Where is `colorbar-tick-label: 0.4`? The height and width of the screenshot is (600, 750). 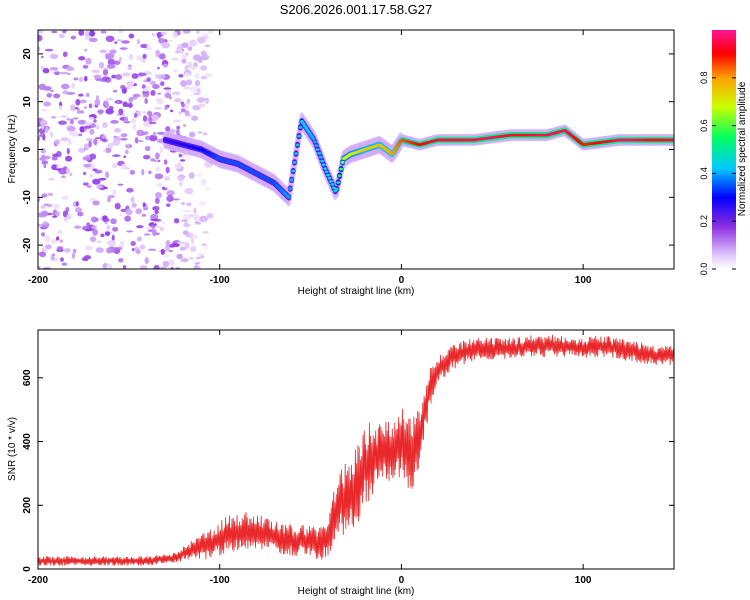
colorbar-tick-label: 0.4 is located at coordinates (704, 173).